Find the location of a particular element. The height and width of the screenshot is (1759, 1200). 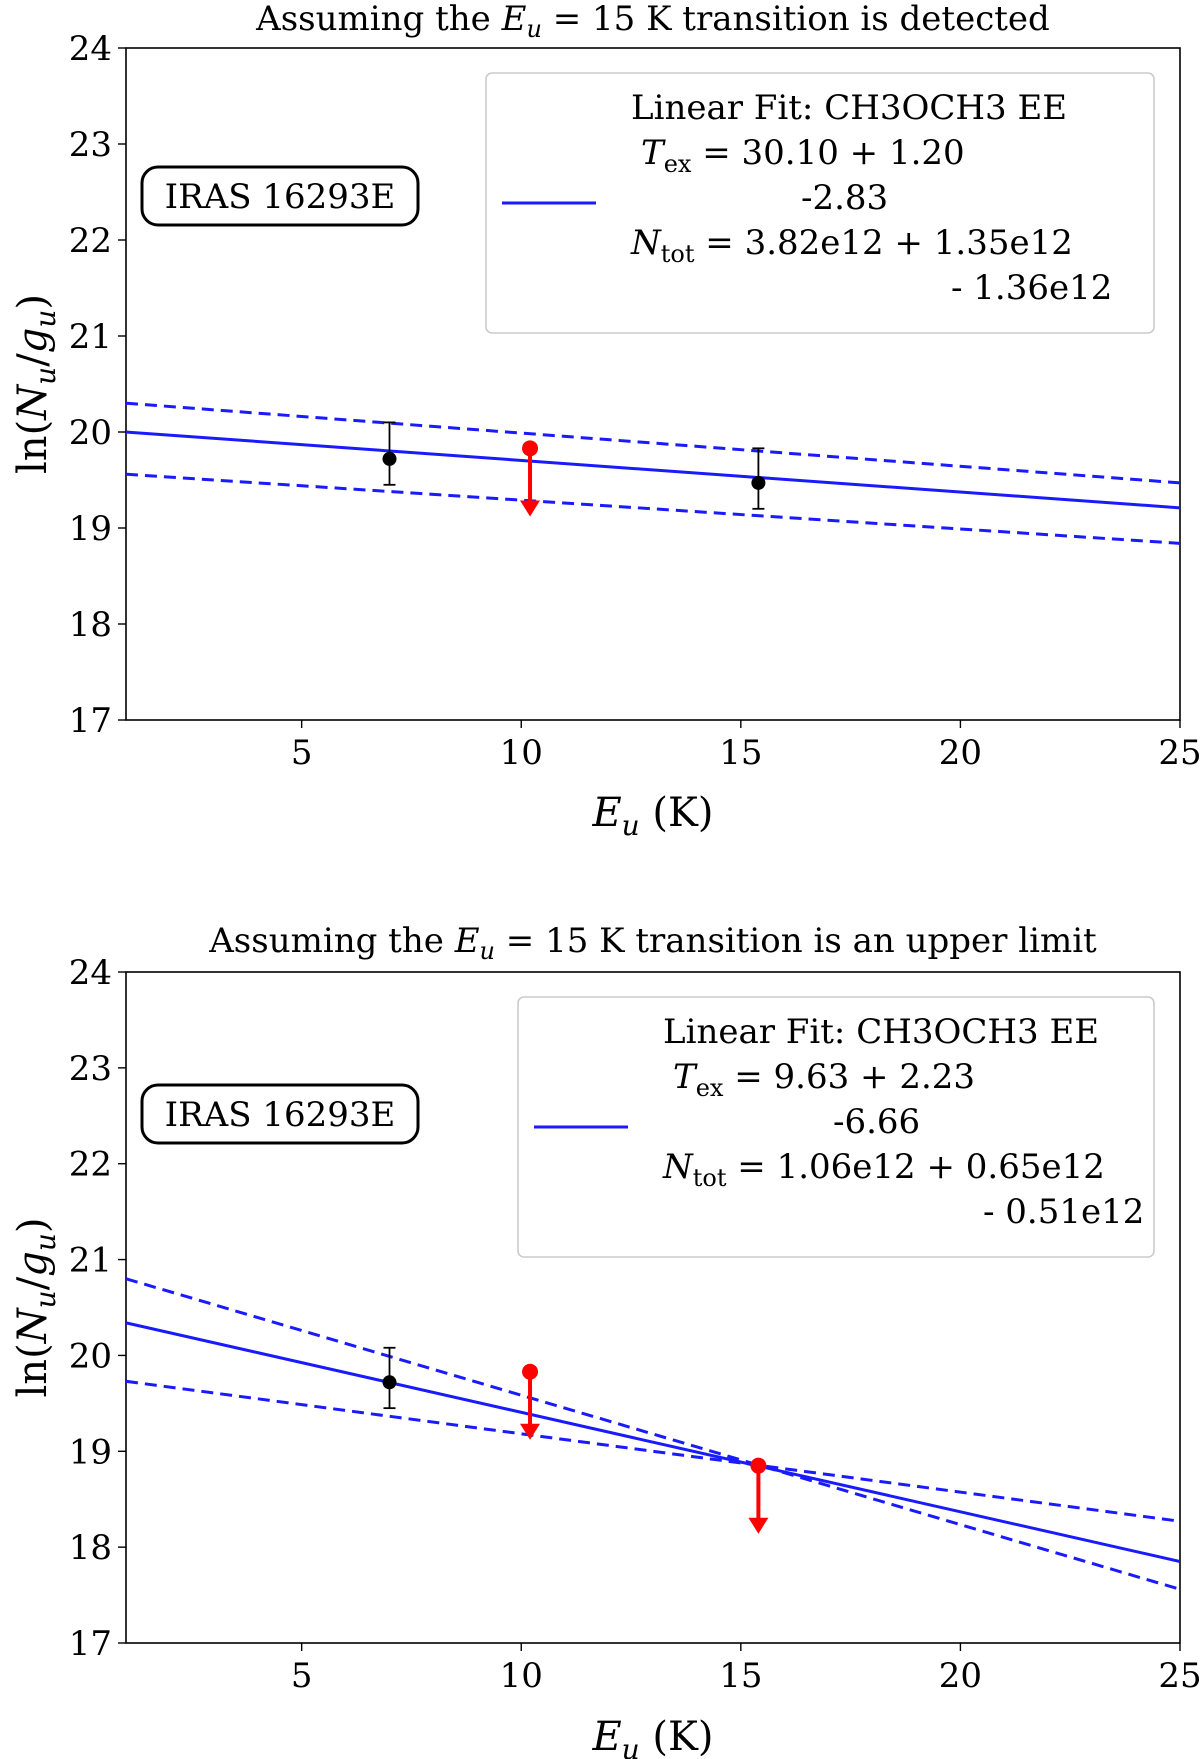

legend-ntot-minus: - 1.36e12 is located at coordinates (1031, 288).